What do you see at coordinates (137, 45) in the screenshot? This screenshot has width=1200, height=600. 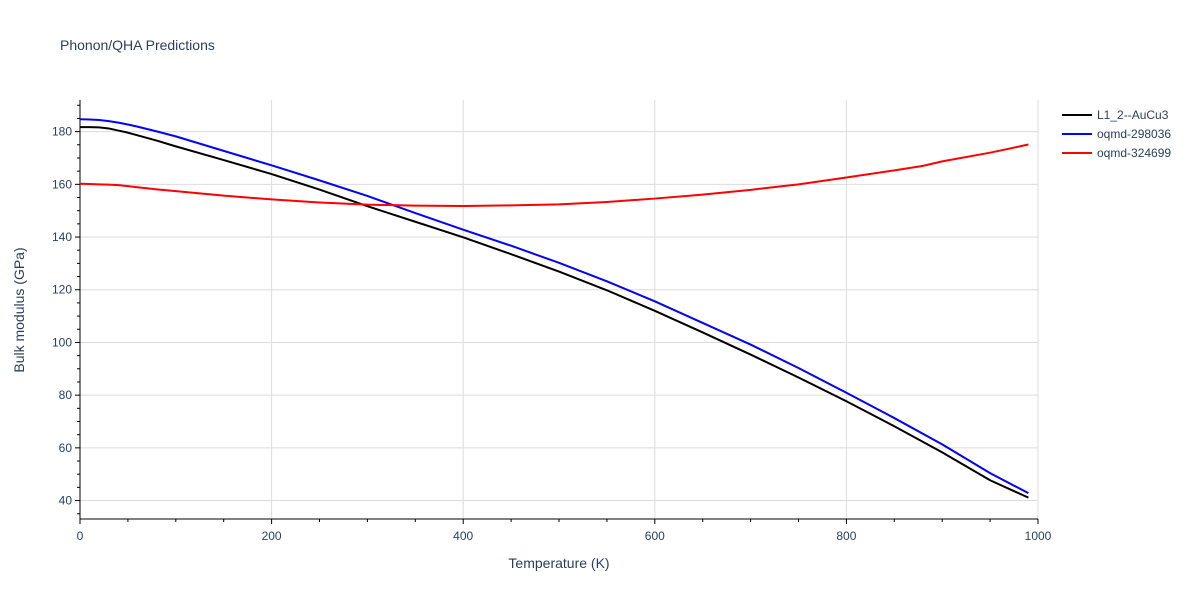 I see `chart-title: Phonon/QHA Predictions` at bounding box center [137, 45].